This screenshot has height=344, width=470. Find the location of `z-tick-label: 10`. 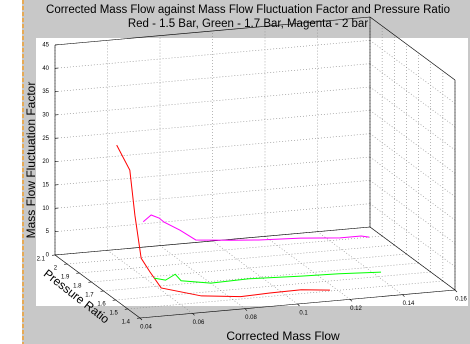

z-tick-label: 10 is located at coordinates (45, 209).